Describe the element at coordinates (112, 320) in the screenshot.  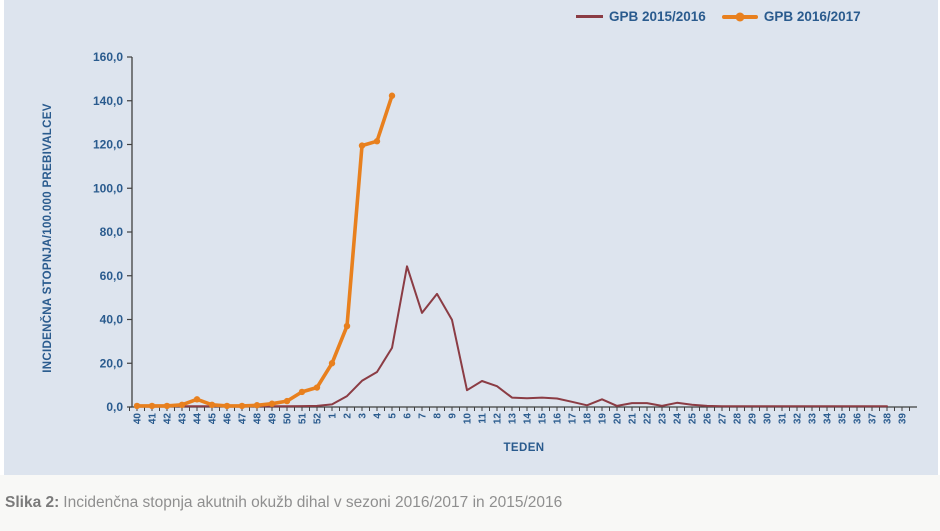
I see `y-tick-label: 40,0` at that location.